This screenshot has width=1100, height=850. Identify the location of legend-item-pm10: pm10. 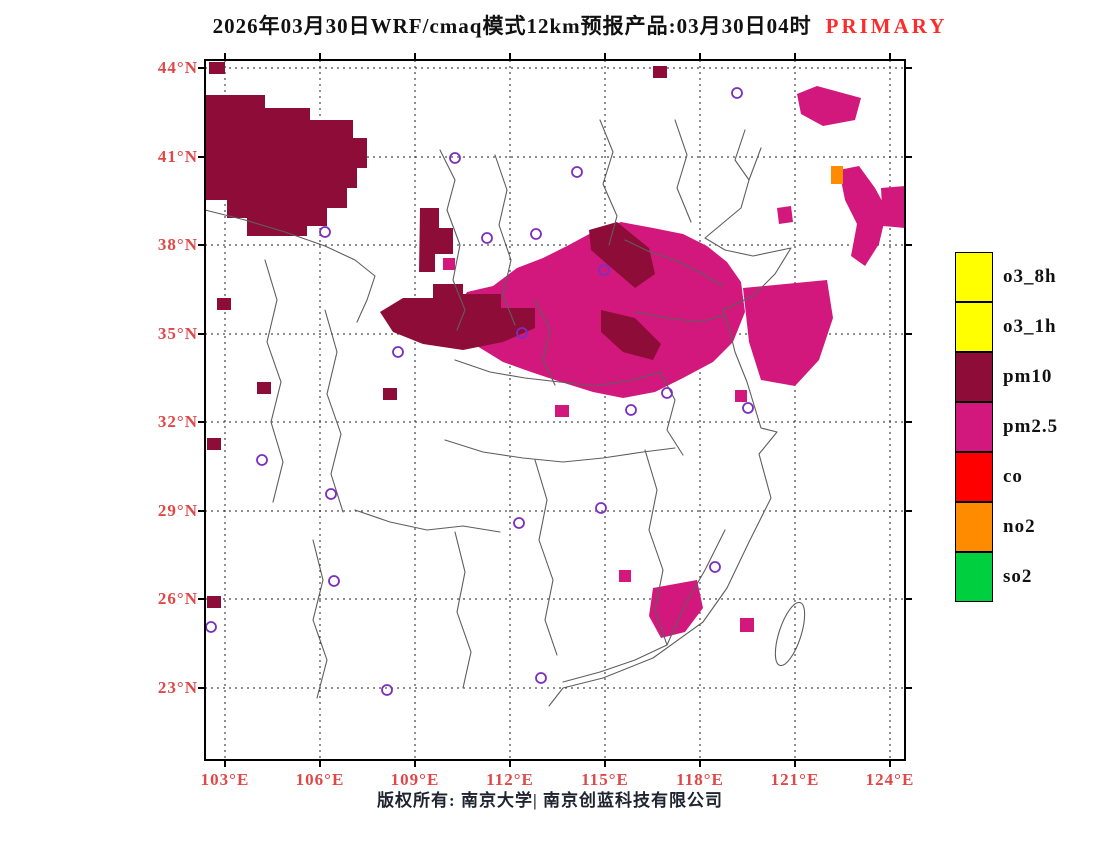
(1027, 377).